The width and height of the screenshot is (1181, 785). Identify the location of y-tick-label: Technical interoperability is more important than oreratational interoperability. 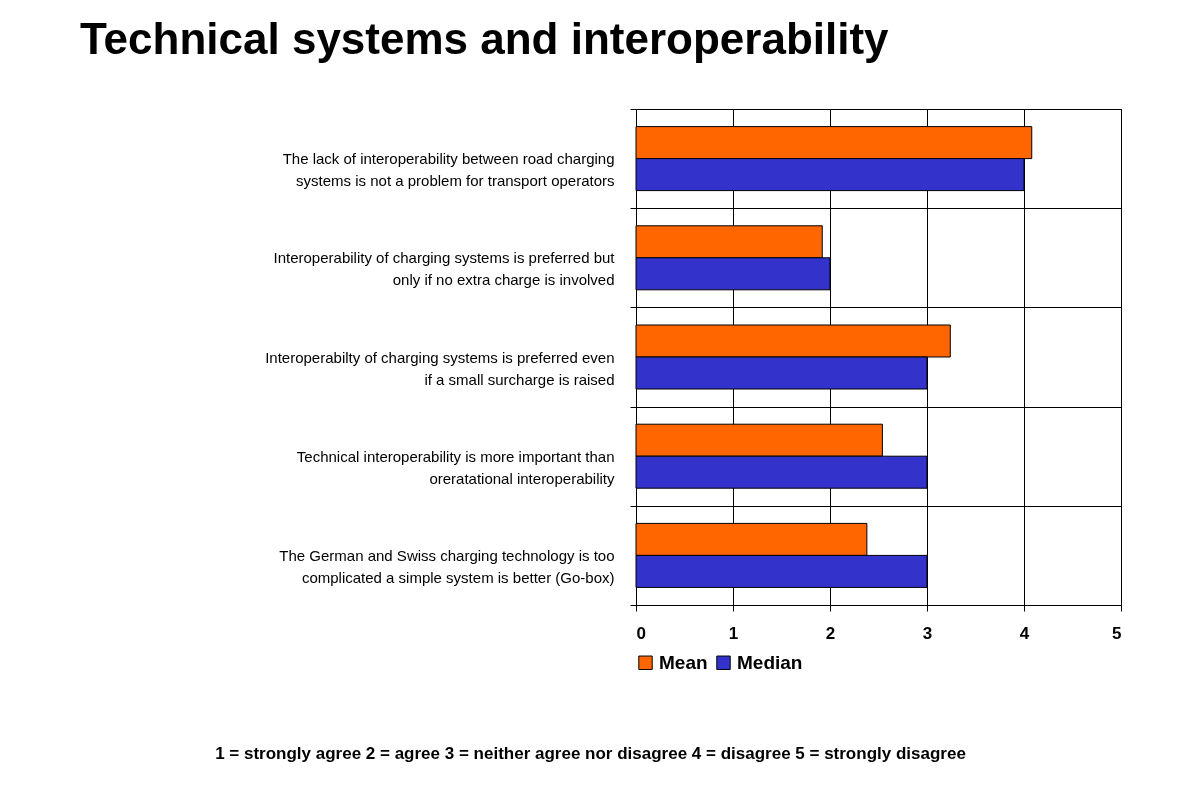
(455, 467).